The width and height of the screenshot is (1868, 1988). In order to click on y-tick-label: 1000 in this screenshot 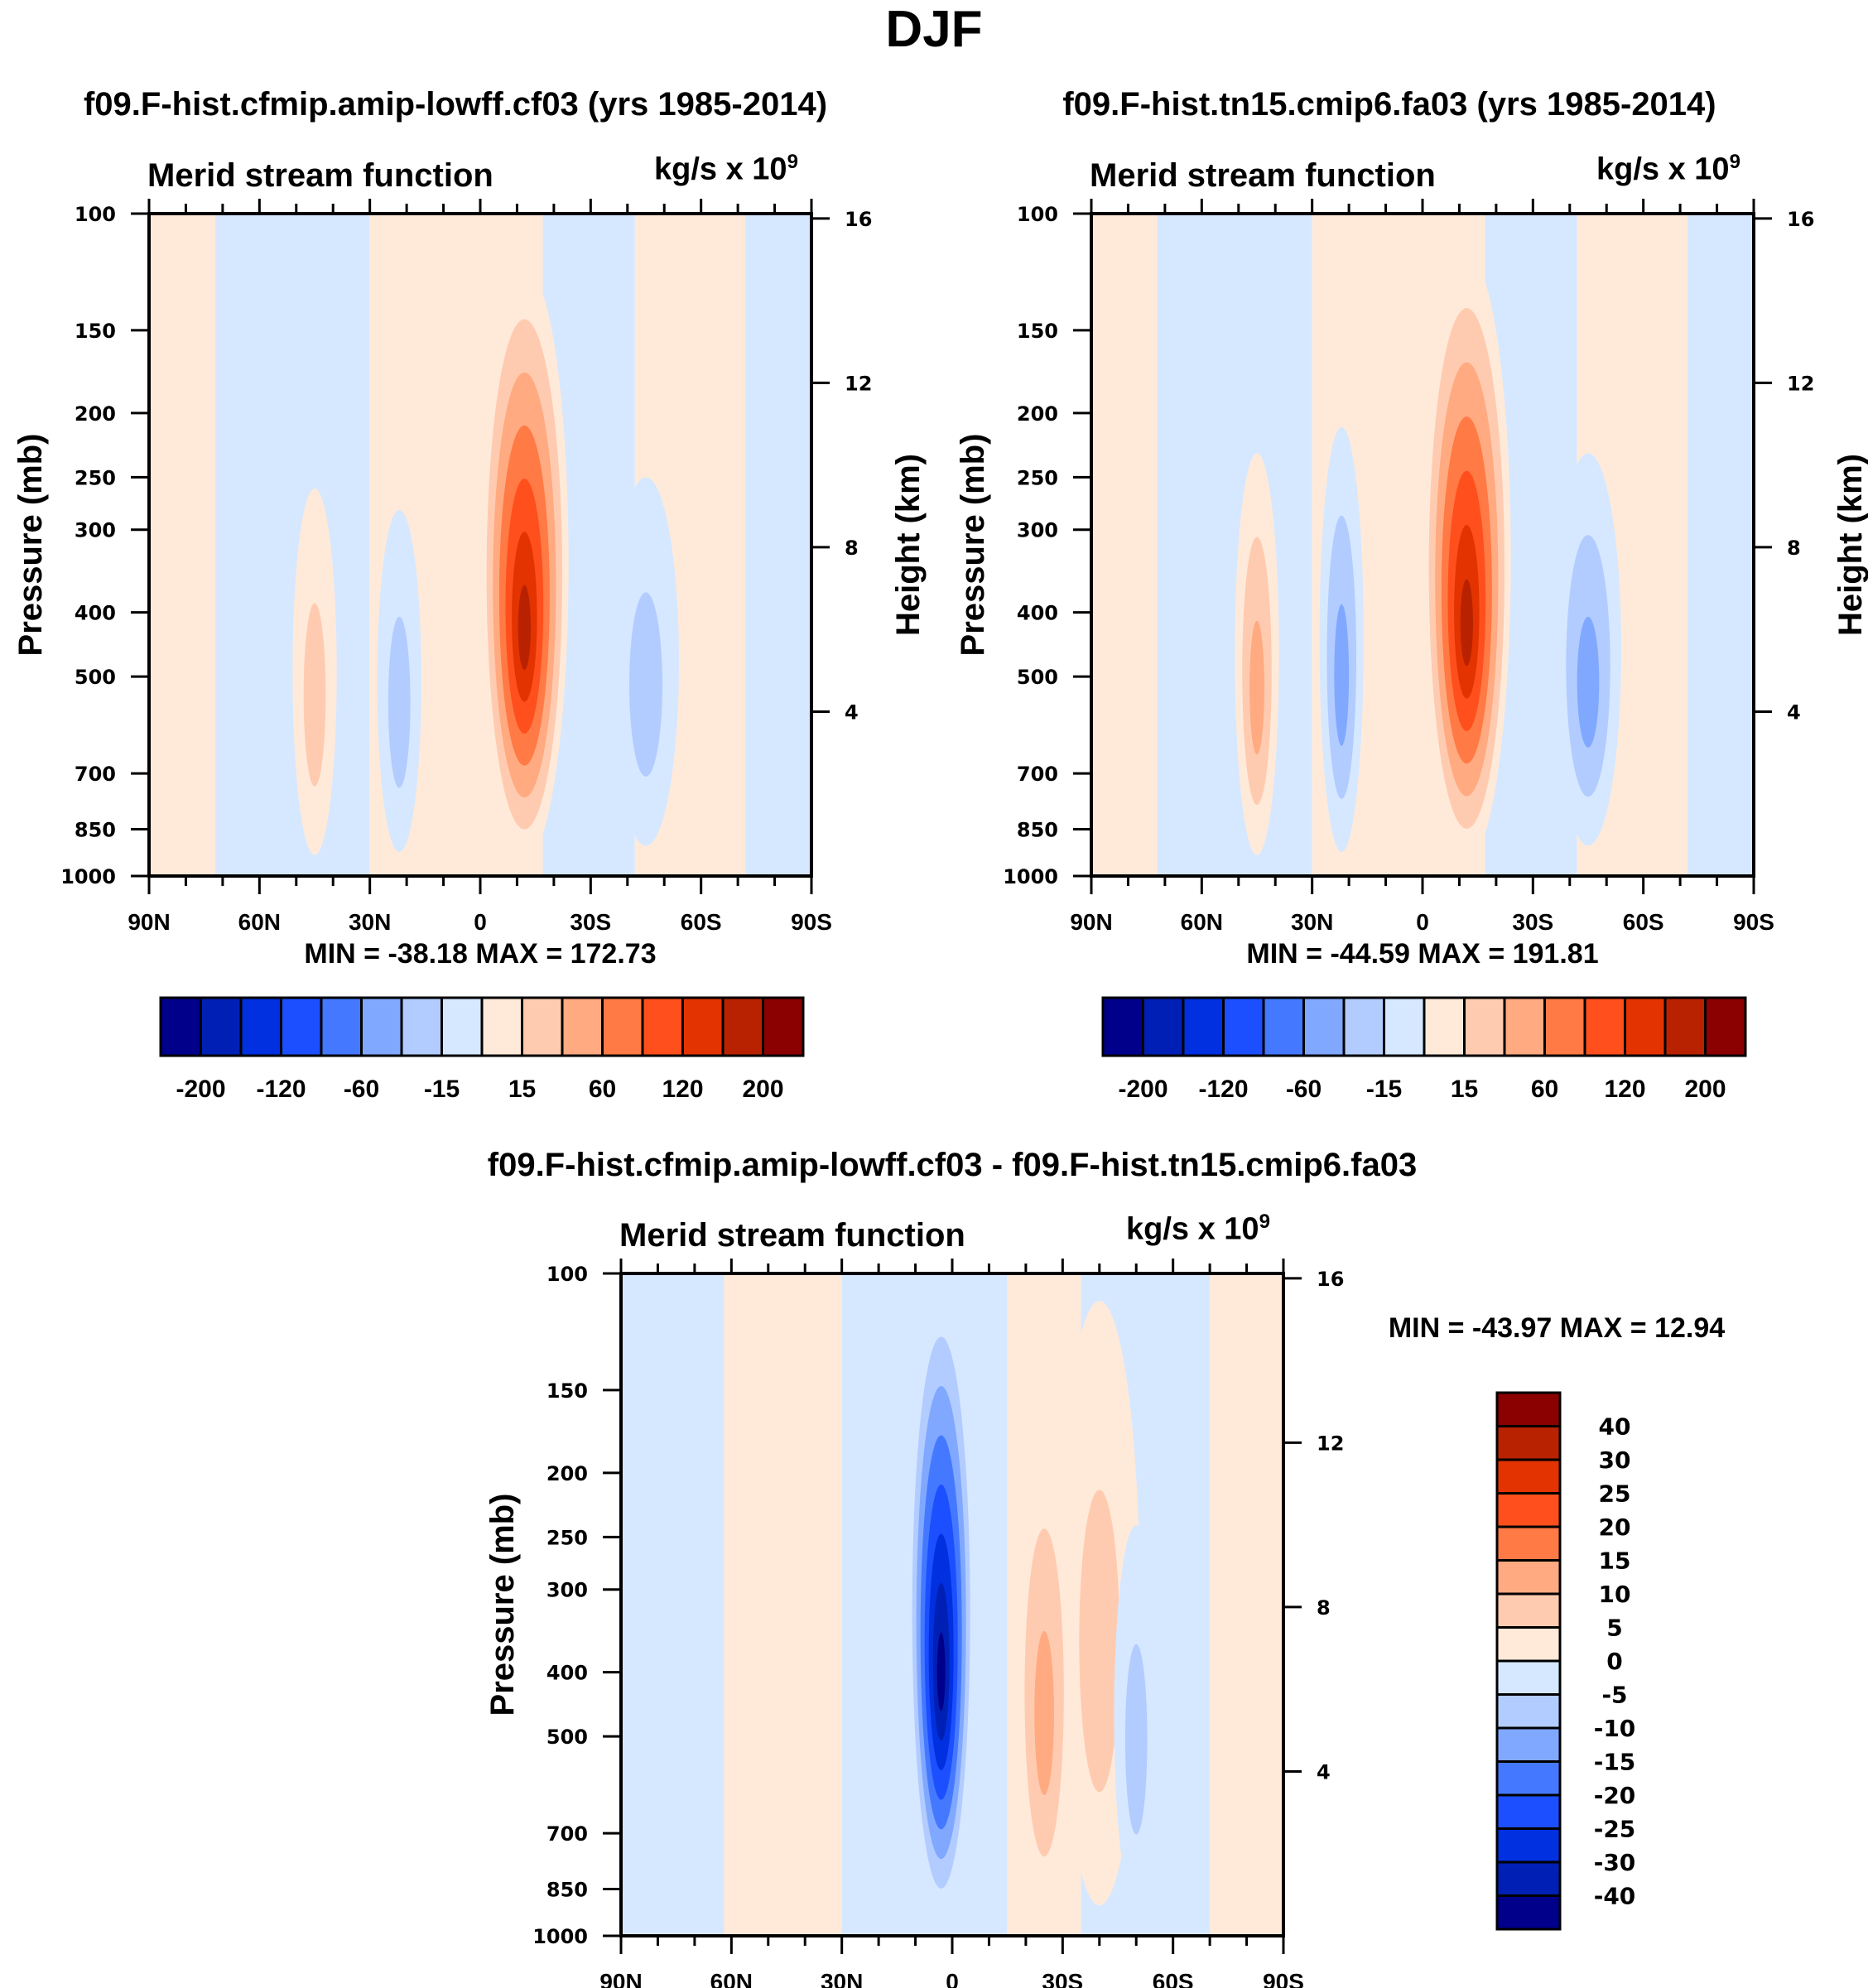, I will do `click(88, 877)`.